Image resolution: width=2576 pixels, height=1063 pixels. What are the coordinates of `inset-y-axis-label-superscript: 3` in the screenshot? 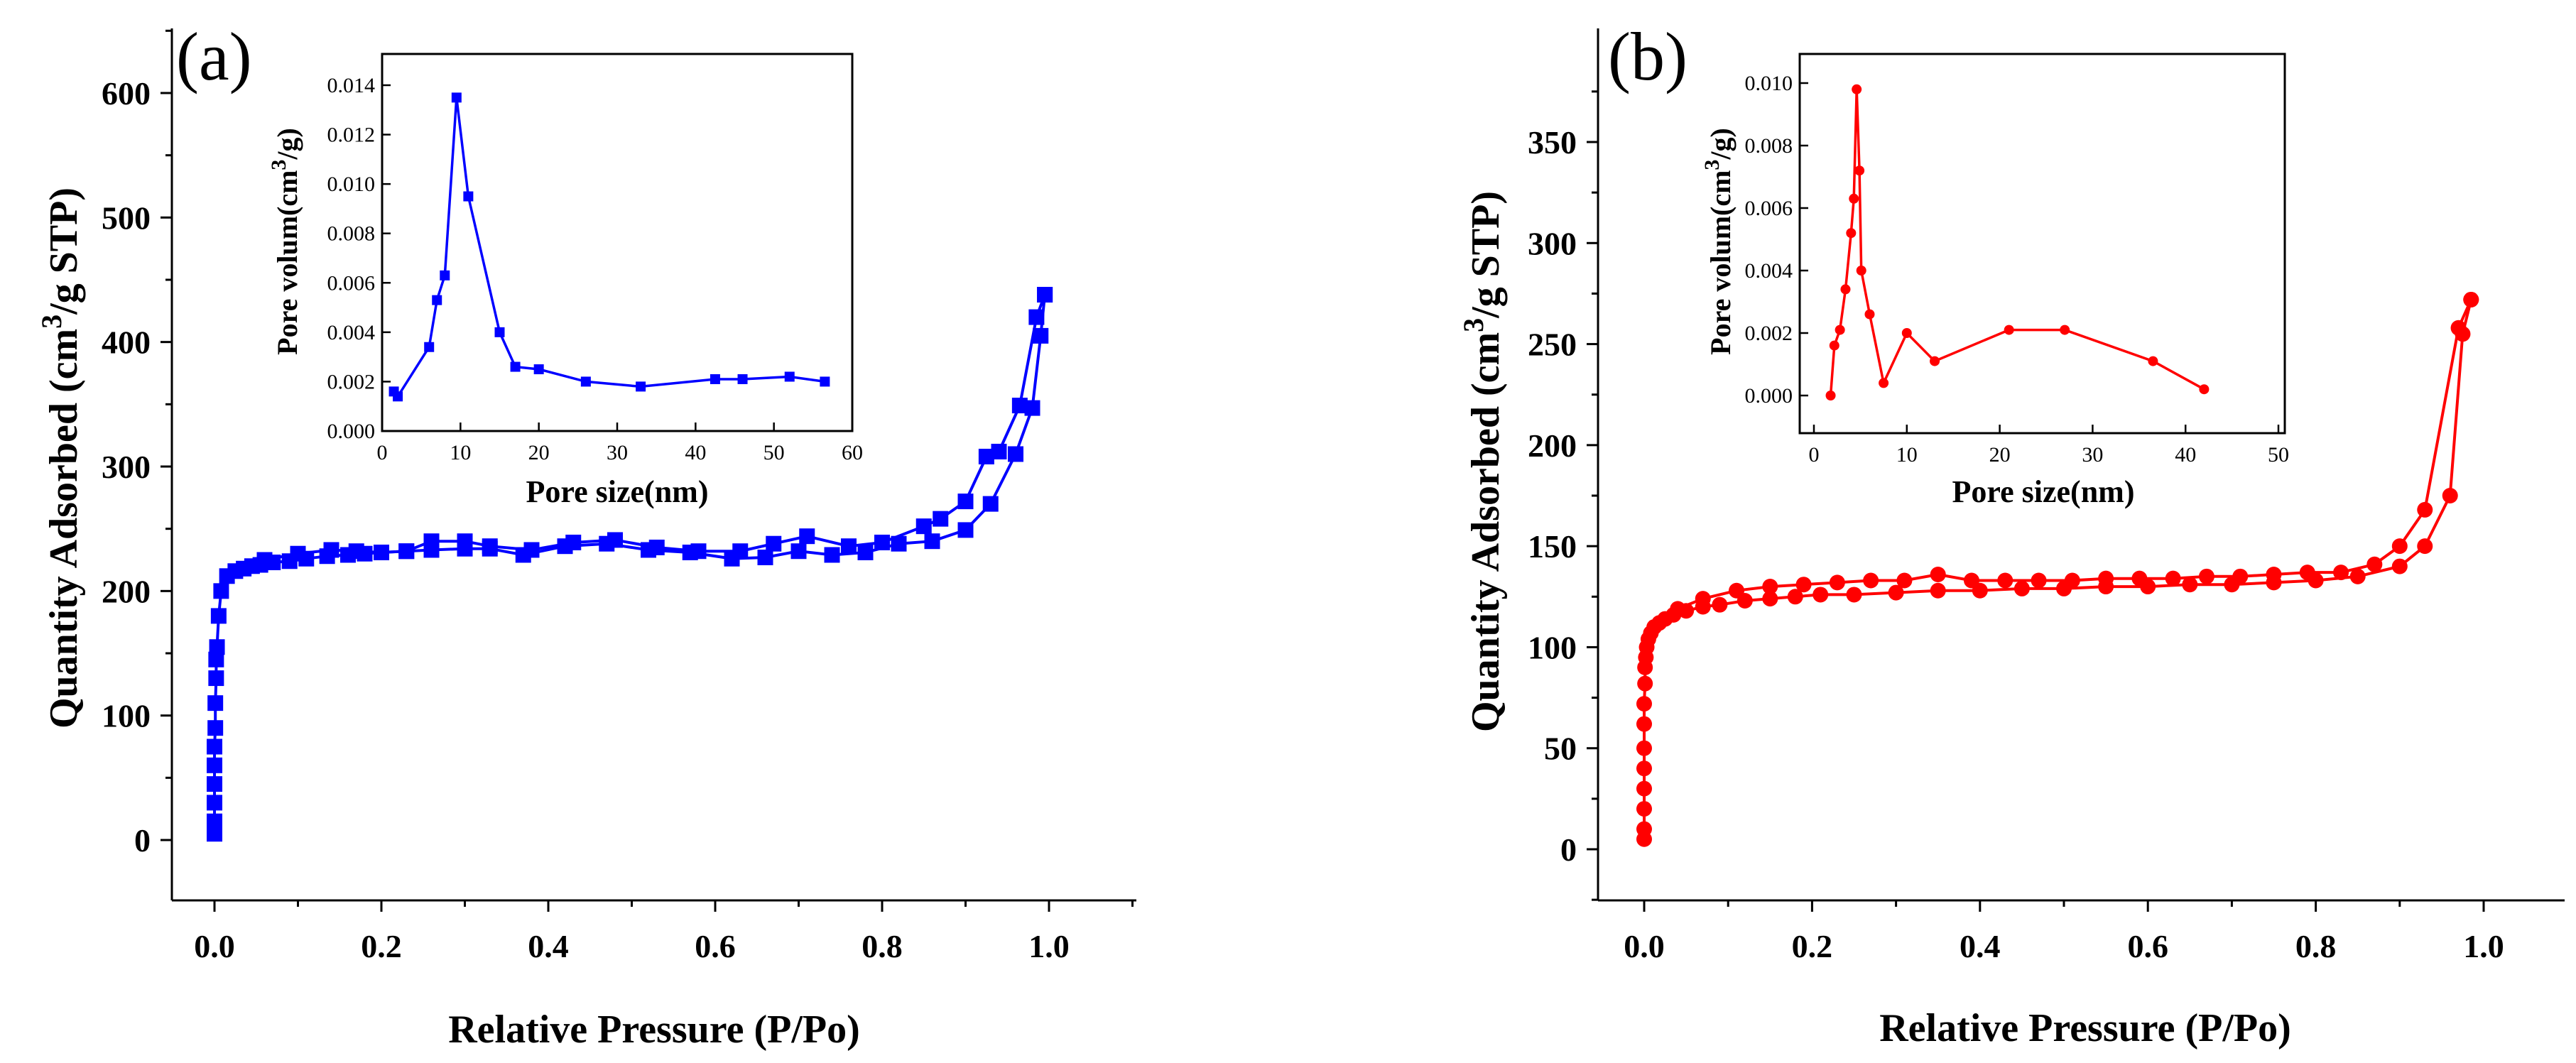 It's located at (1712, 165).